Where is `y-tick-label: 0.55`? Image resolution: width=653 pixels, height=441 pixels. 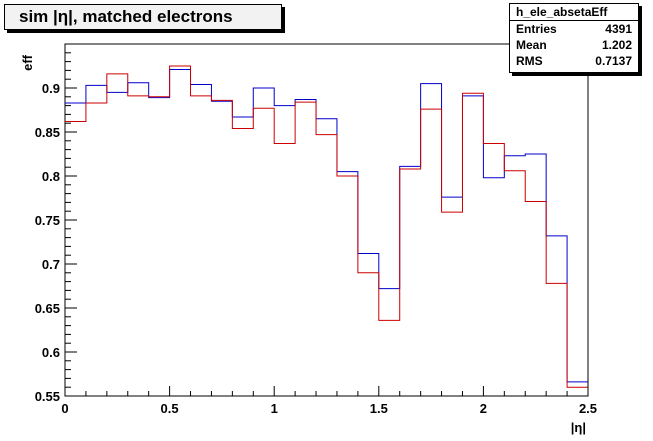 y-tick-label: 0.55 is located at coordinates (47, 396).